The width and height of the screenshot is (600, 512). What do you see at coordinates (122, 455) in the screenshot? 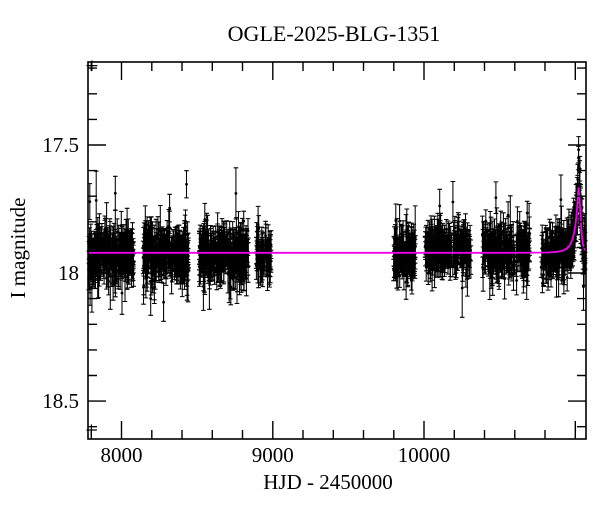
I see `x-tick-label: 8000` at bounding box center [122, 455].